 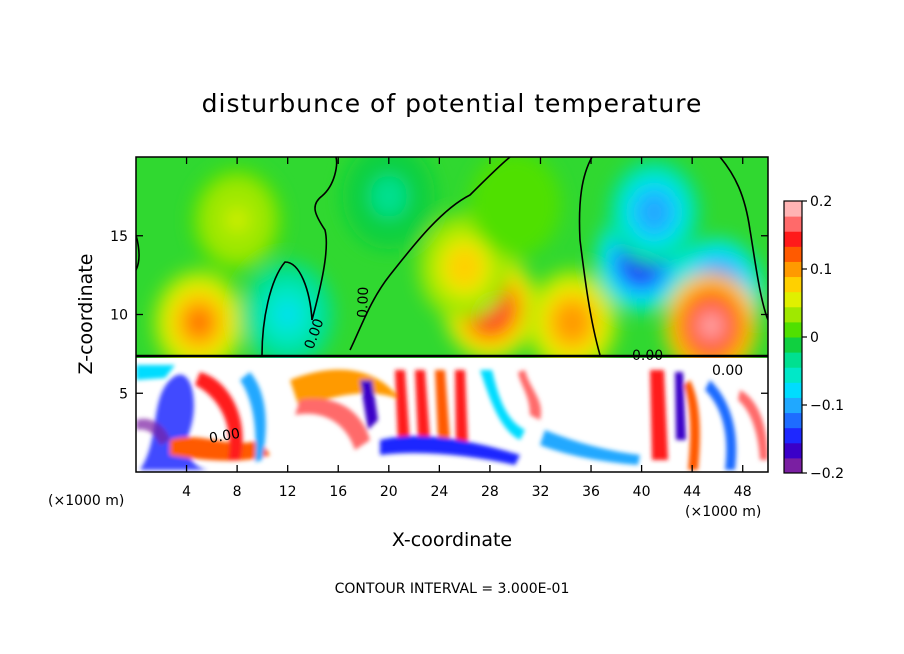 What do you see at coordinates (452, 540) in the screenshot?
I see `x-axis-label: X-coordinate` at bounding box center [452, 540].